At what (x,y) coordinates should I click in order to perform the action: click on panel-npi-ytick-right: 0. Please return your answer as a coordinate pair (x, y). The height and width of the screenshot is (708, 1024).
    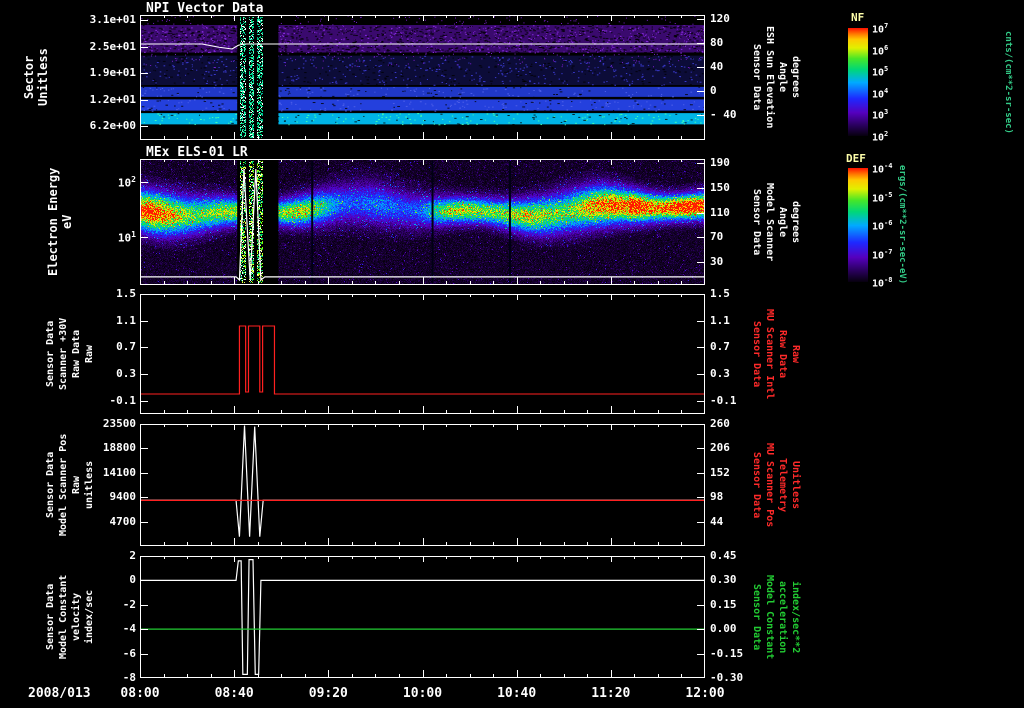
    Looking at the image, I should click on (713, 90).